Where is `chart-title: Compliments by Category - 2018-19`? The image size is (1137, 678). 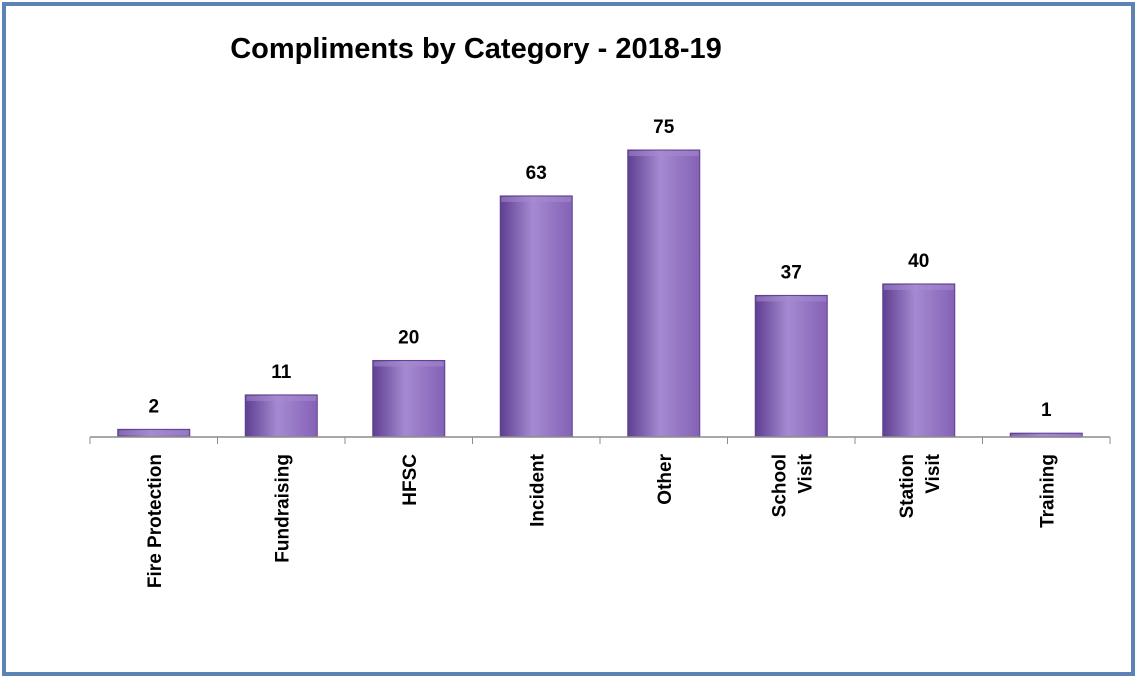
chart-title: Compliments by Category - 2018-19 is located at coordinates (476, 49).